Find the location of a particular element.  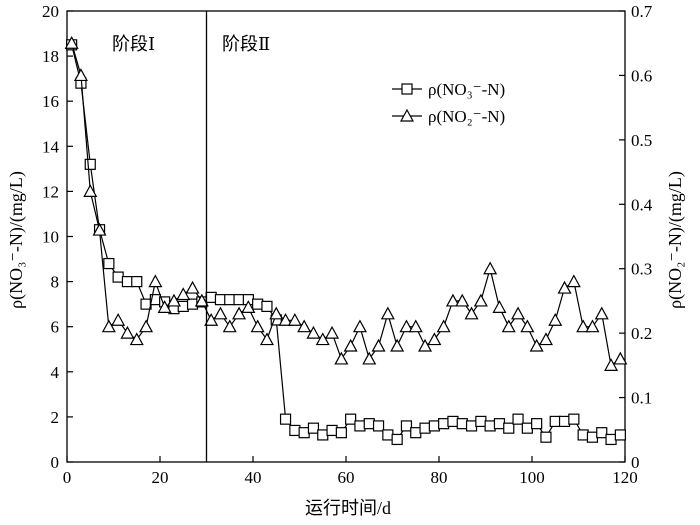

right-tick-label: 0.7 is located at coordinates (642, 11).